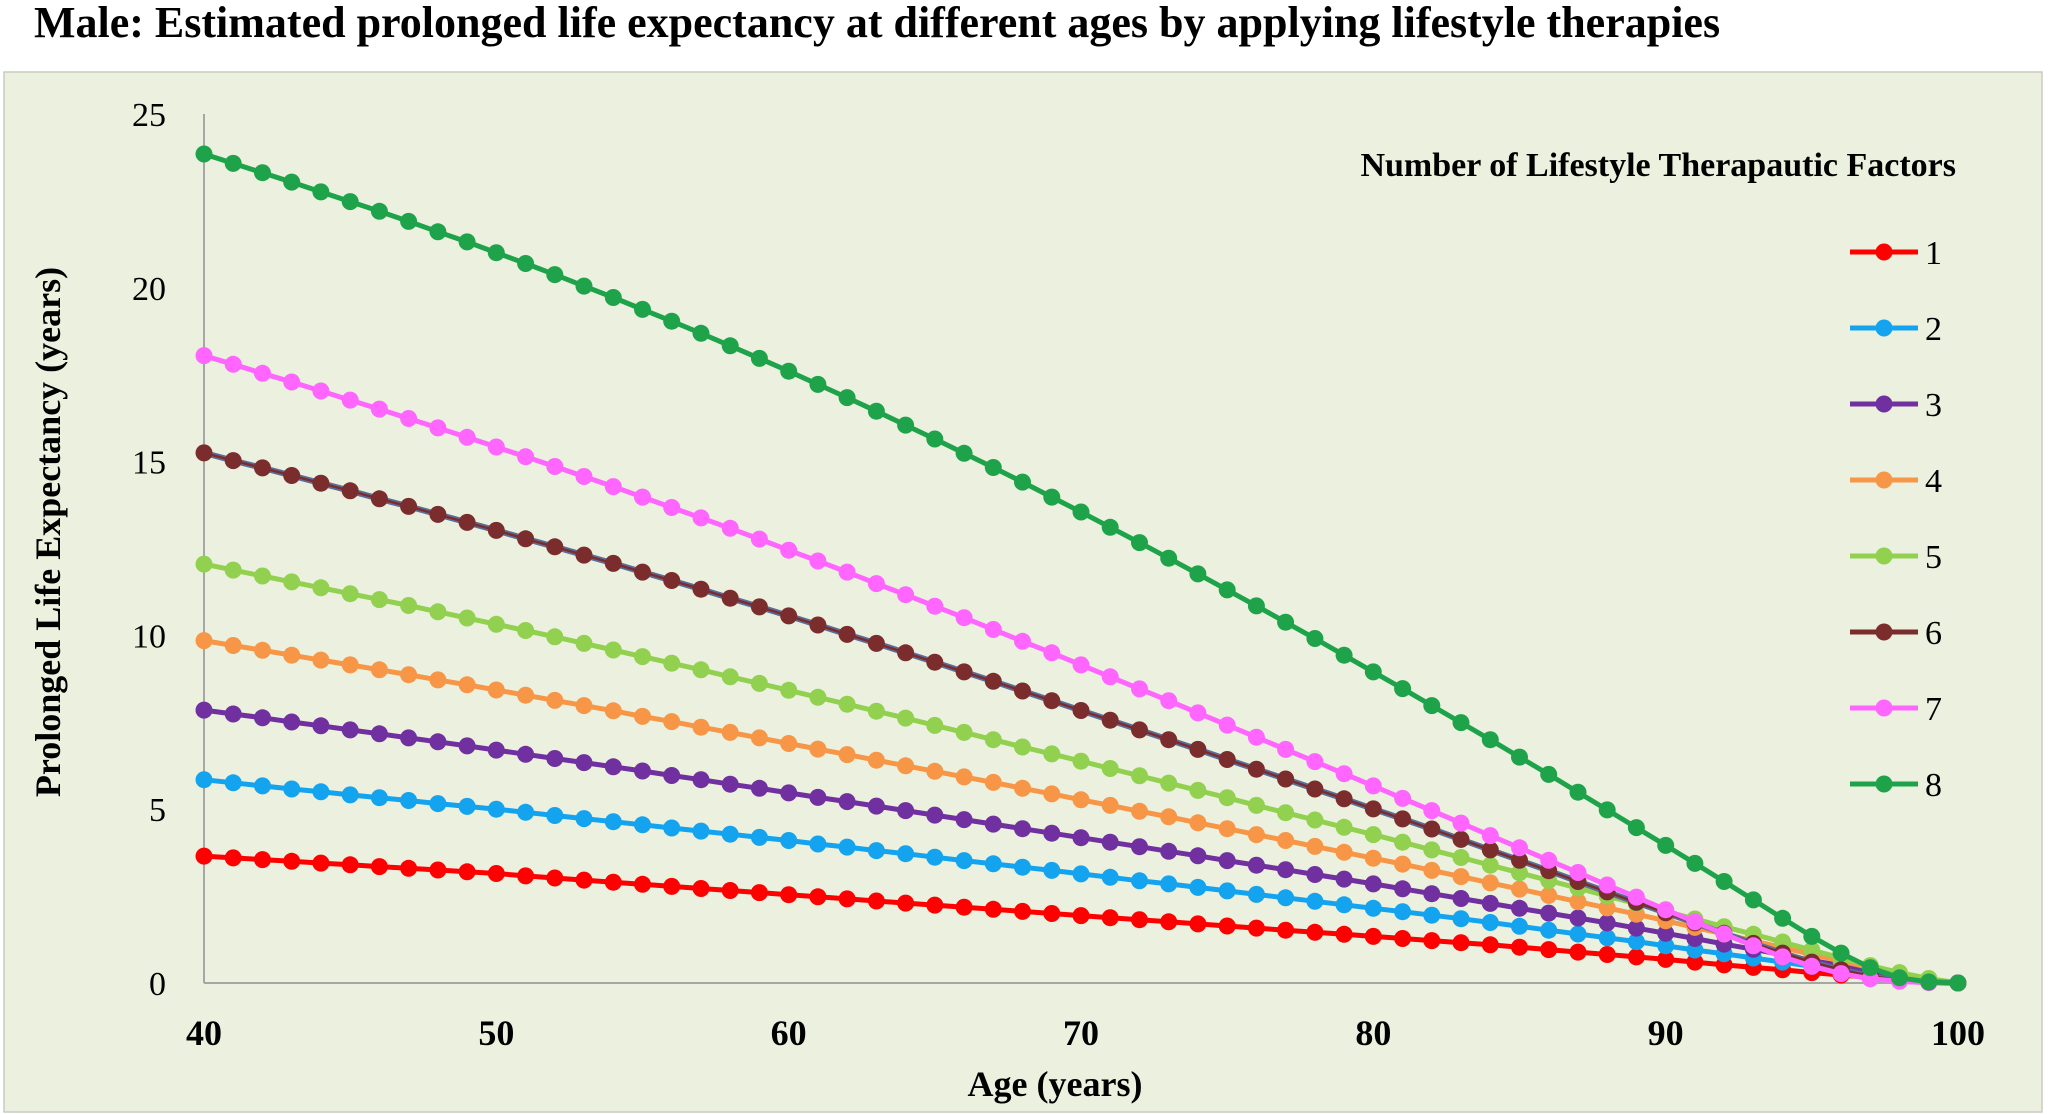  What do you see at coordinates (1933, 785) in the screenshot?
I see `legend-label: 8` at bounding box center [1933, 785].